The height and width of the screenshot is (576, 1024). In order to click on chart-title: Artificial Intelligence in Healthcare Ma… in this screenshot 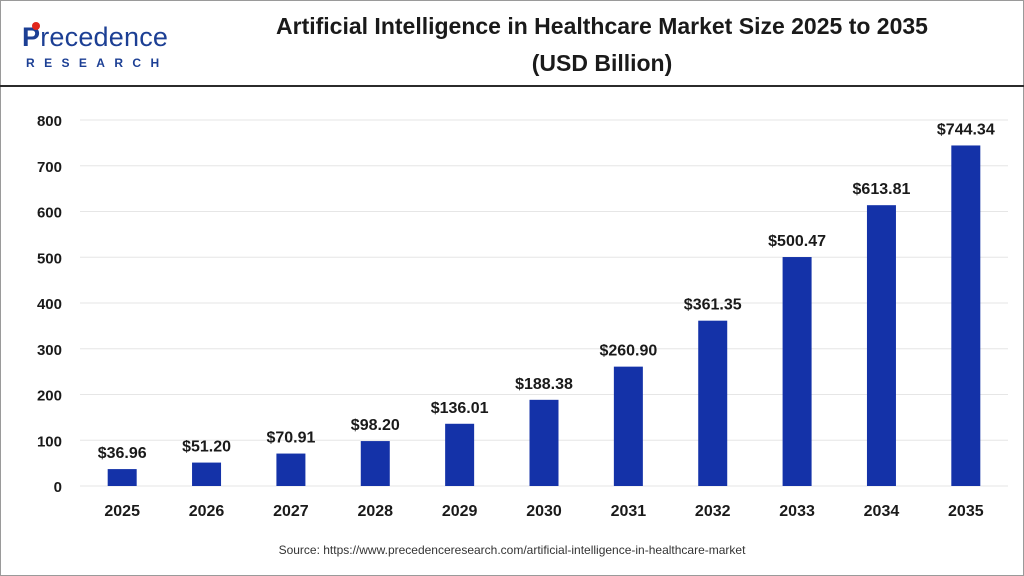, I will do `click(602, 45)`.